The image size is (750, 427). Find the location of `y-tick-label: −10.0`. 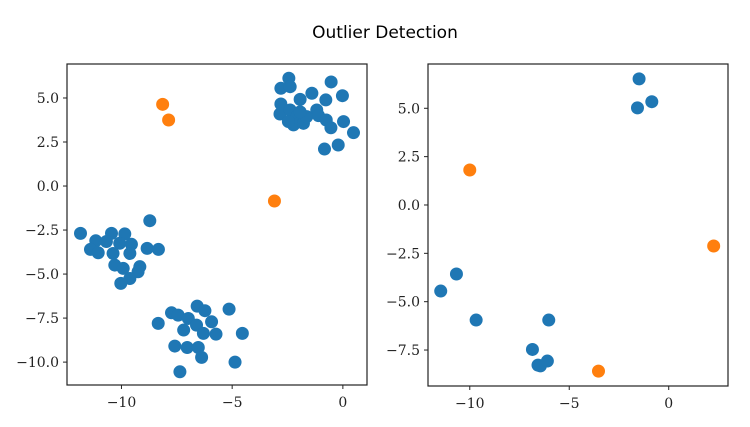

y-tick-label: −10.0 is located at coordinates (37, 363).